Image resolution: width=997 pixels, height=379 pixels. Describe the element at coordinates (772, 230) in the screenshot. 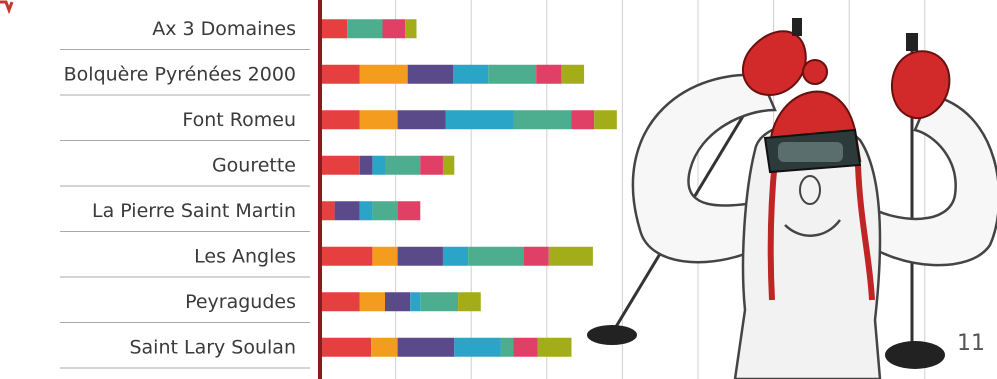

I see `left-braid` at that location.